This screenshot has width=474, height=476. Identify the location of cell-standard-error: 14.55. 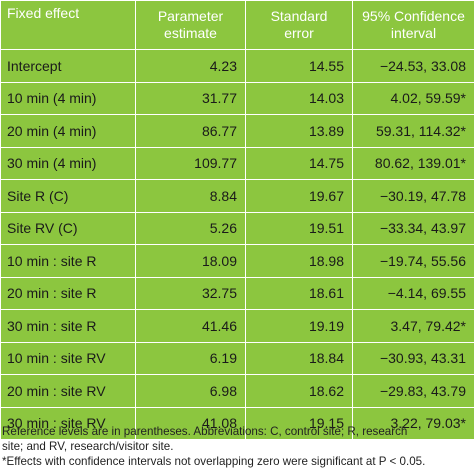
(299, 66).